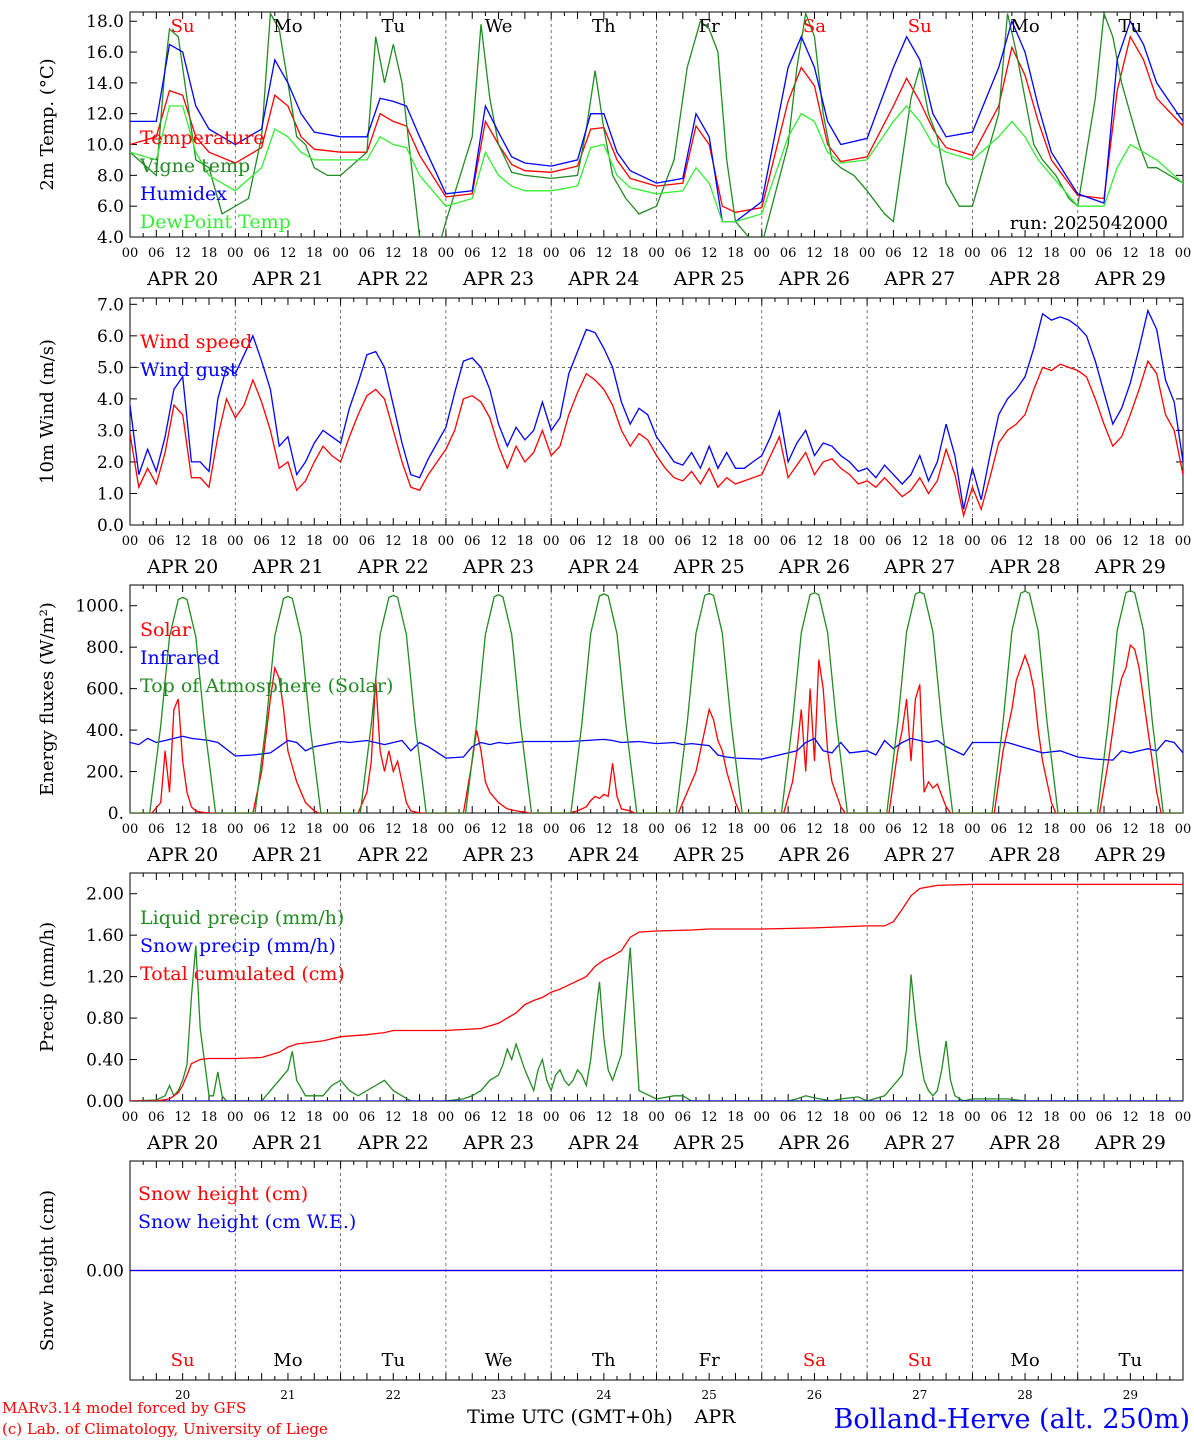 This screenshot has height=1440, width=1194. What do you see at coordinates (110, 337) in the screenshot?
I see `y-tick-label: 6.0` at bounding box center [110, 337].